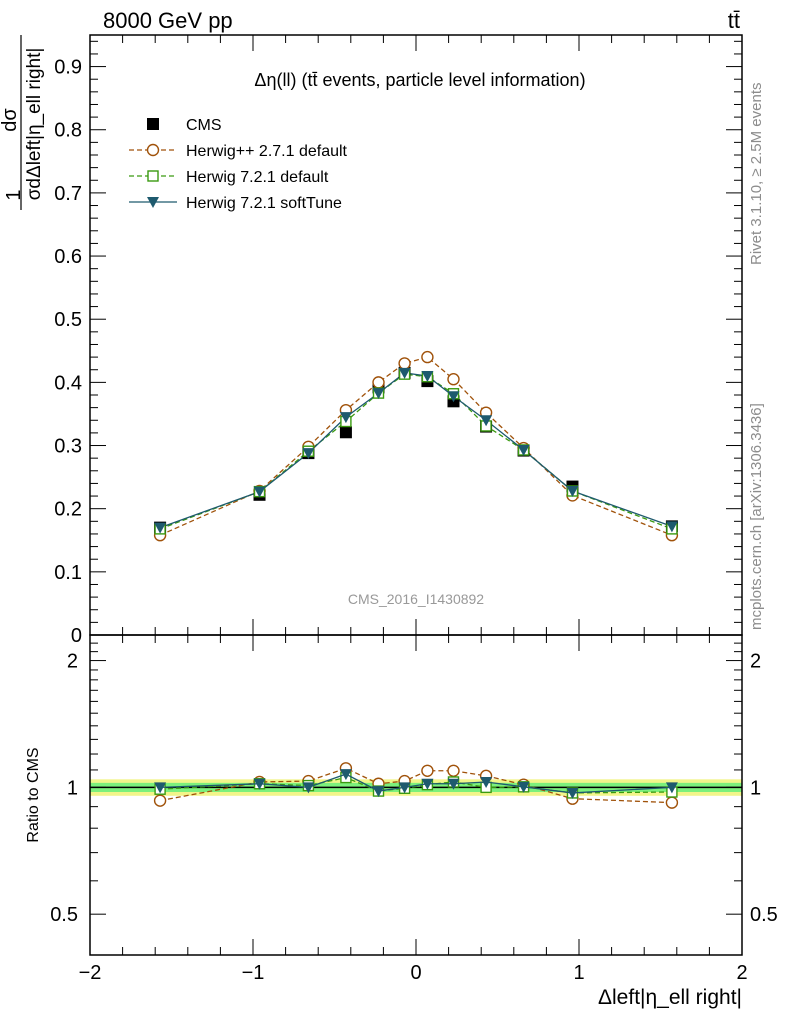  I want to click on ratio-ylabel: Ratio to CMS, so click(33, 794).